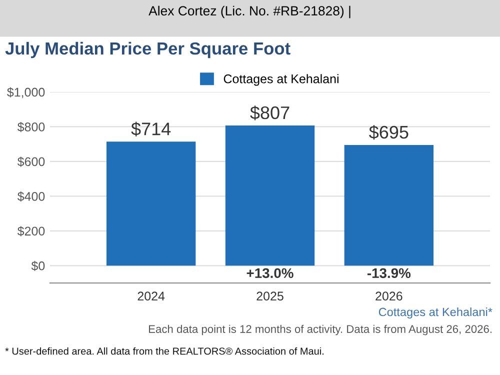  Describe the element at coordinates (31, 196) in the screenshot. I see `y-tick-label: $400` at that location.